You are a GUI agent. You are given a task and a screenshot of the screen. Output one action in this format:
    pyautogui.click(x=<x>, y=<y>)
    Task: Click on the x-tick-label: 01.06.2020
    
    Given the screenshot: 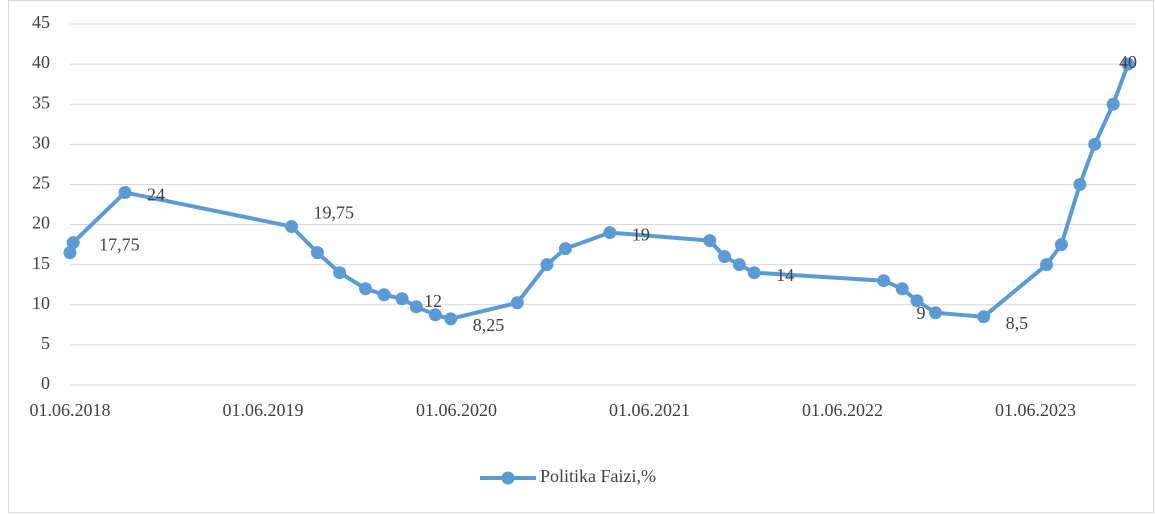 What is the action you would take?
    pyautogui.click(x=456, y=410)
    